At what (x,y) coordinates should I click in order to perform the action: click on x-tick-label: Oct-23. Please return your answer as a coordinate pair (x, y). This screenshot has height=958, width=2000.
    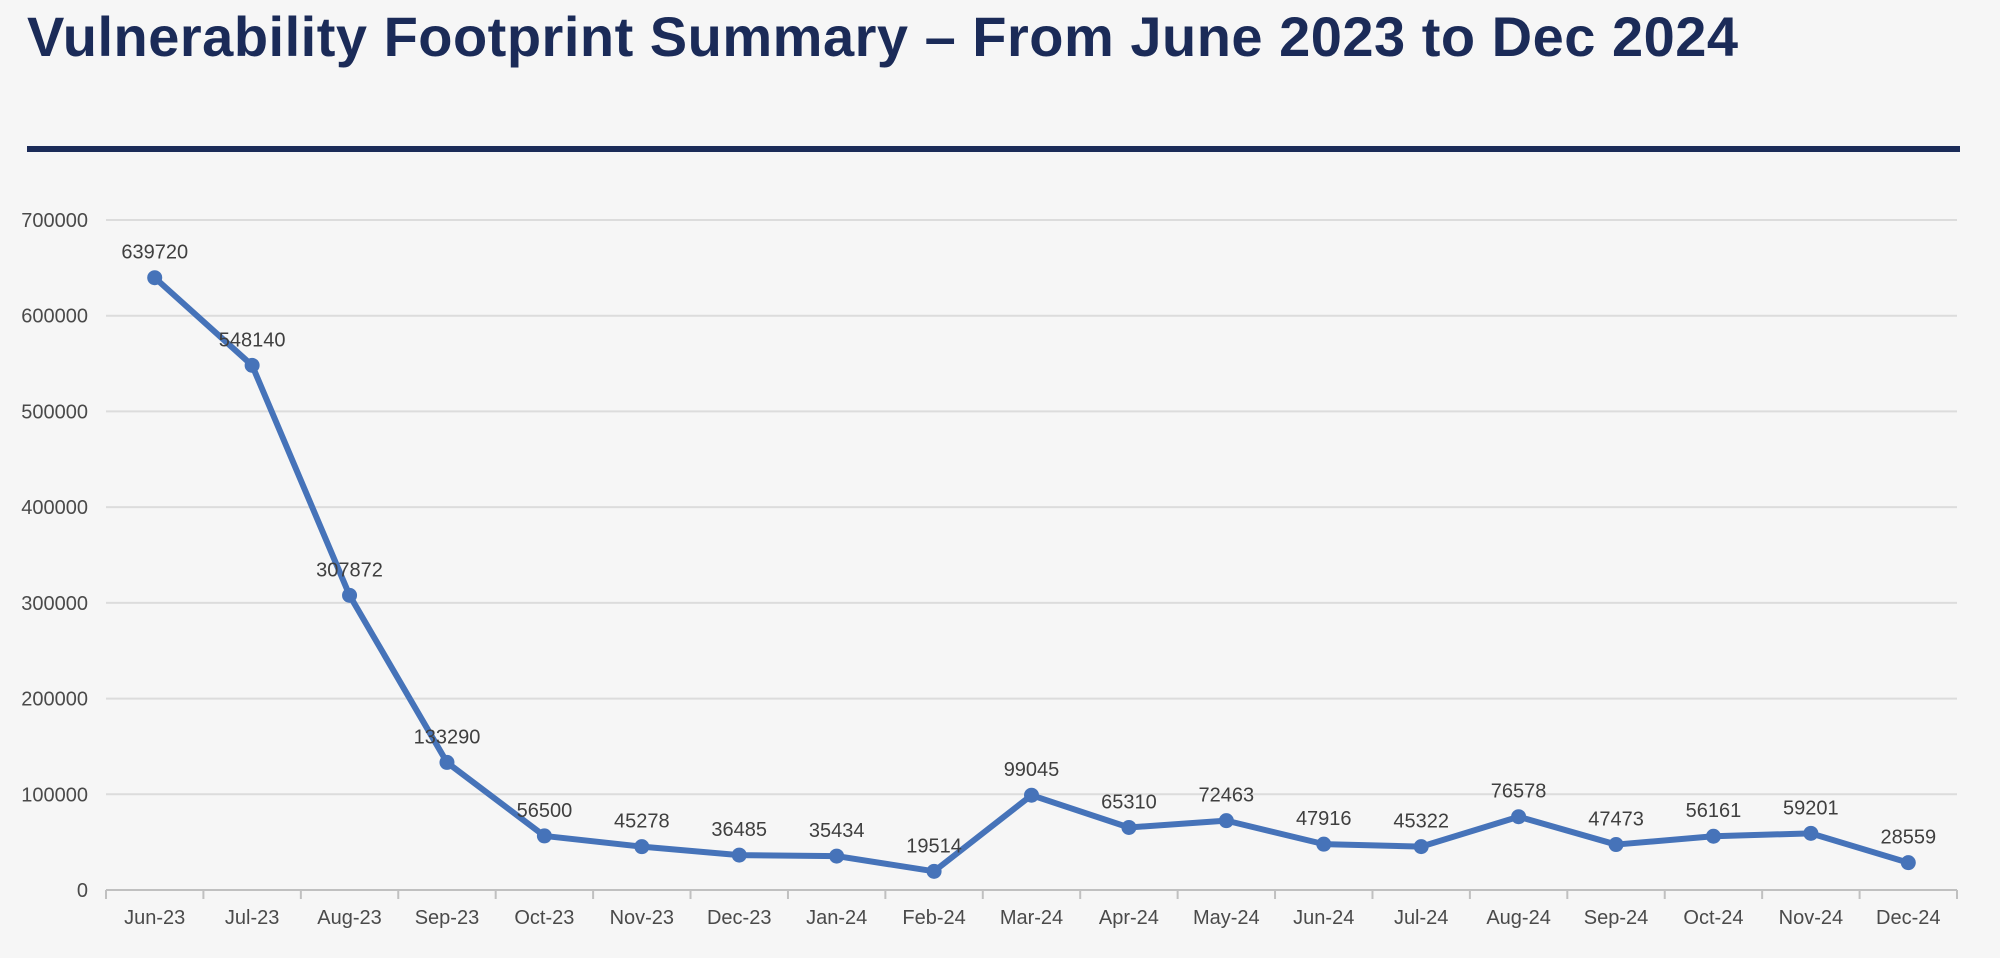
    Looking at the image, I should click on (544, 918).